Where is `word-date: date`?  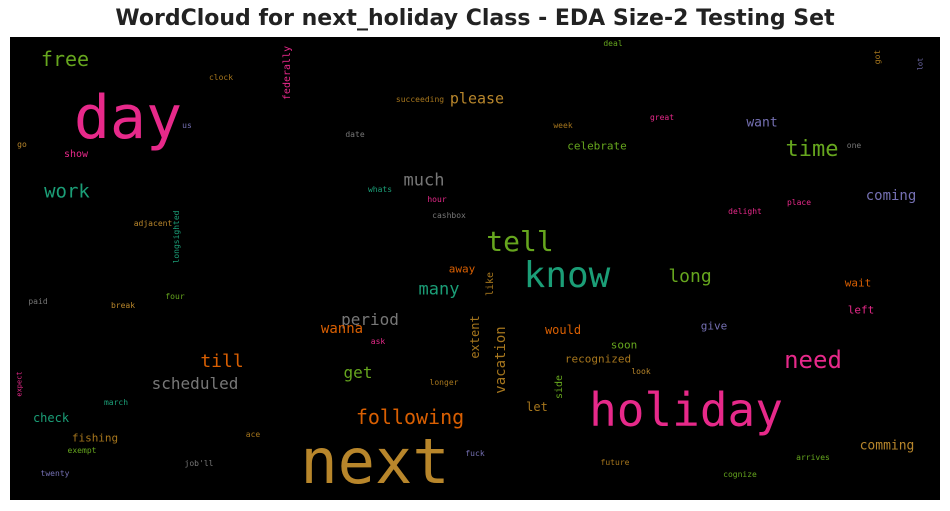 word-date: date is located at coordinates (355, 134).